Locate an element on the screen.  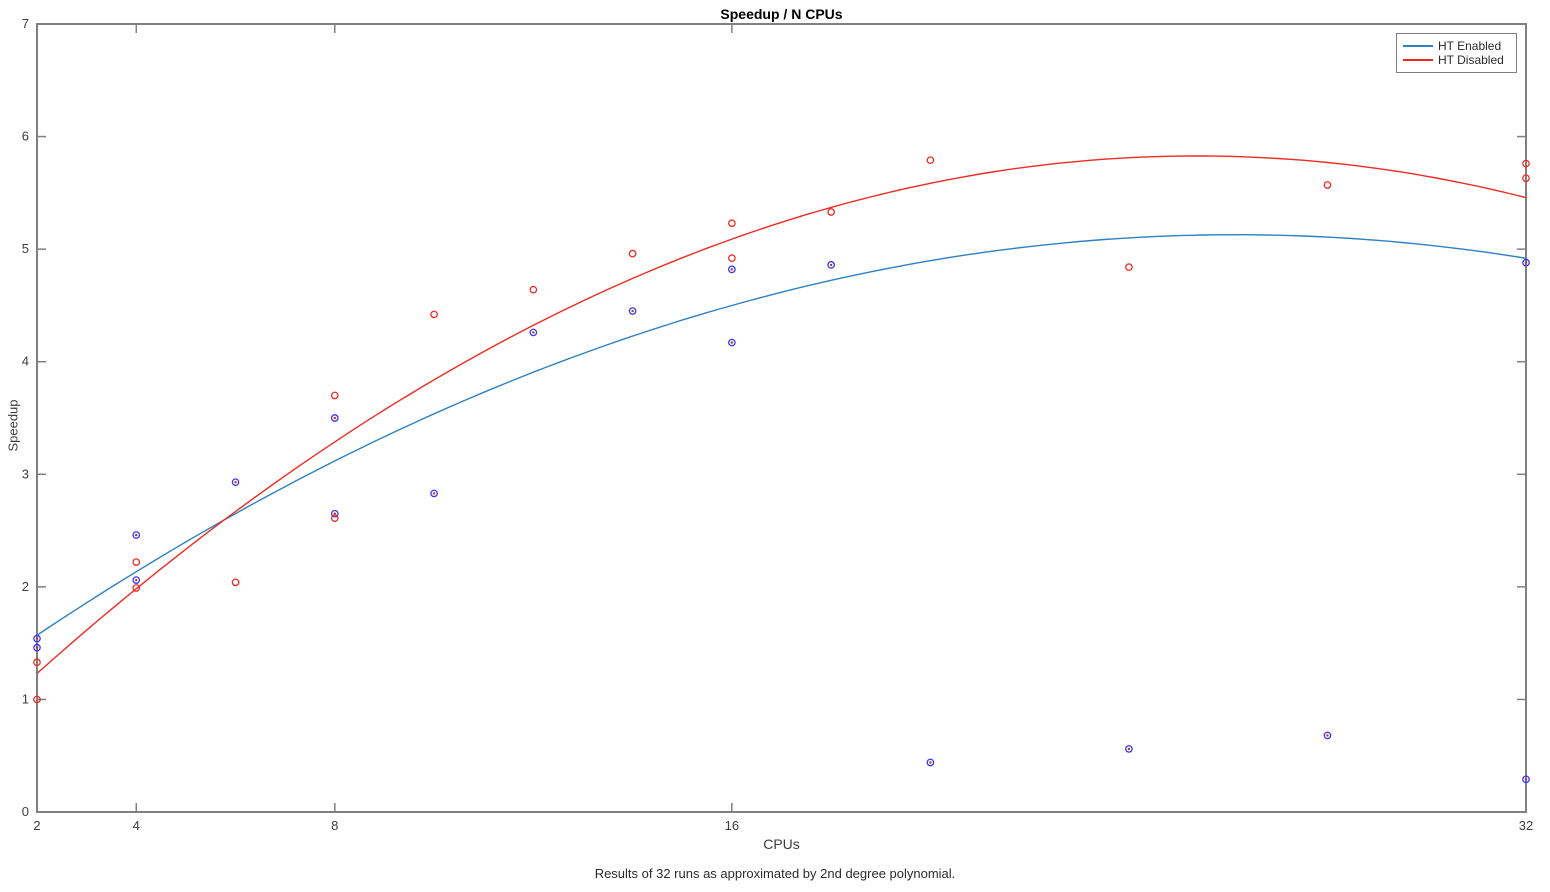
x-tick-label: 4 is located at coordinates (136, 825).